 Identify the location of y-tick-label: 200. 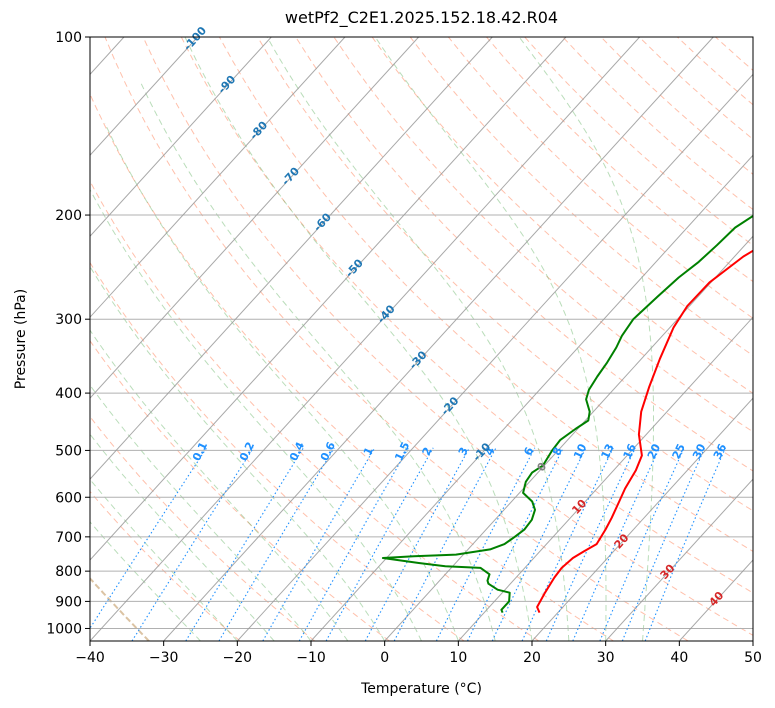
(68, 216).